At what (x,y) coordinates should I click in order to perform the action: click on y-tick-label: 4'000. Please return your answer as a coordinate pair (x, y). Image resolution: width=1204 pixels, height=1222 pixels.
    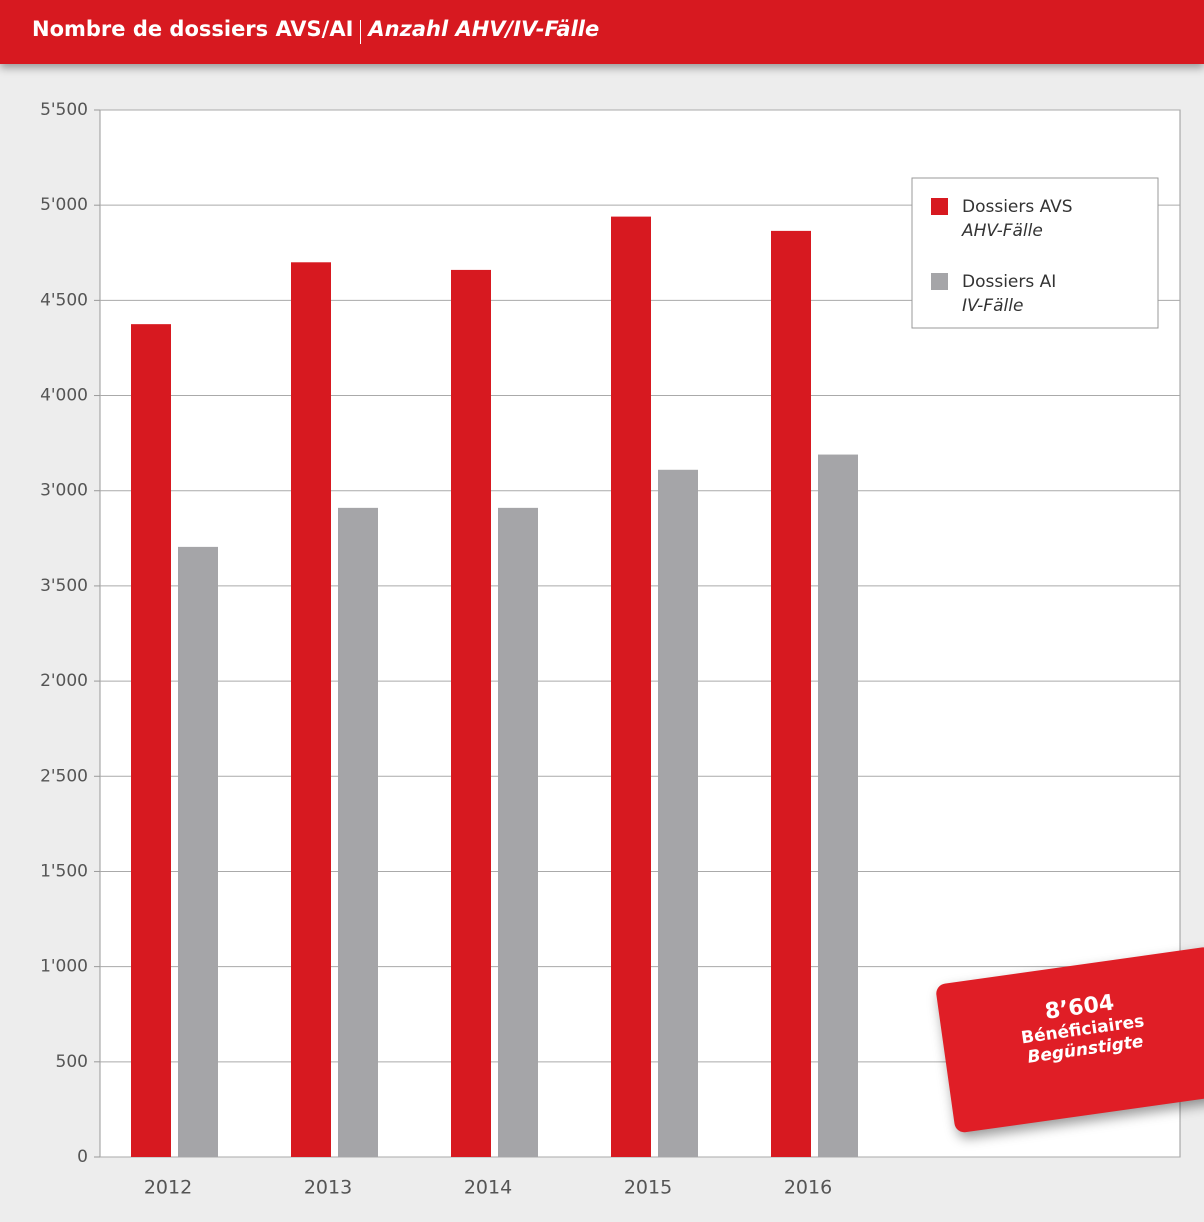
    Looking at the image, I should click on (64, 396).